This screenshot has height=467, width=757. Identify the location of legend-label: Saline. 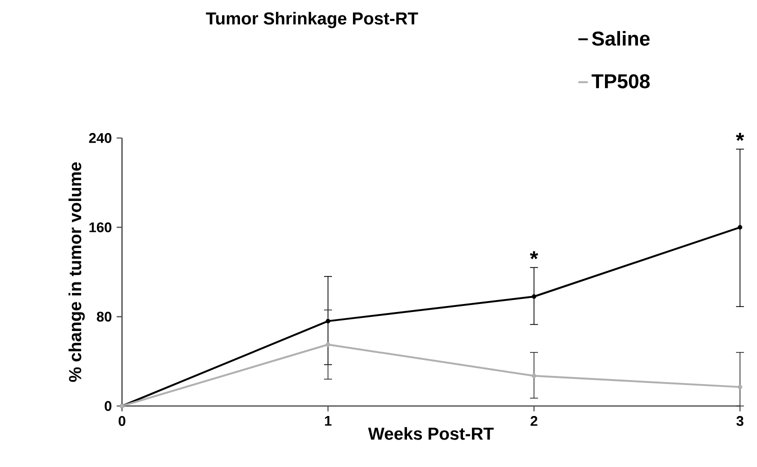
(621, 38).